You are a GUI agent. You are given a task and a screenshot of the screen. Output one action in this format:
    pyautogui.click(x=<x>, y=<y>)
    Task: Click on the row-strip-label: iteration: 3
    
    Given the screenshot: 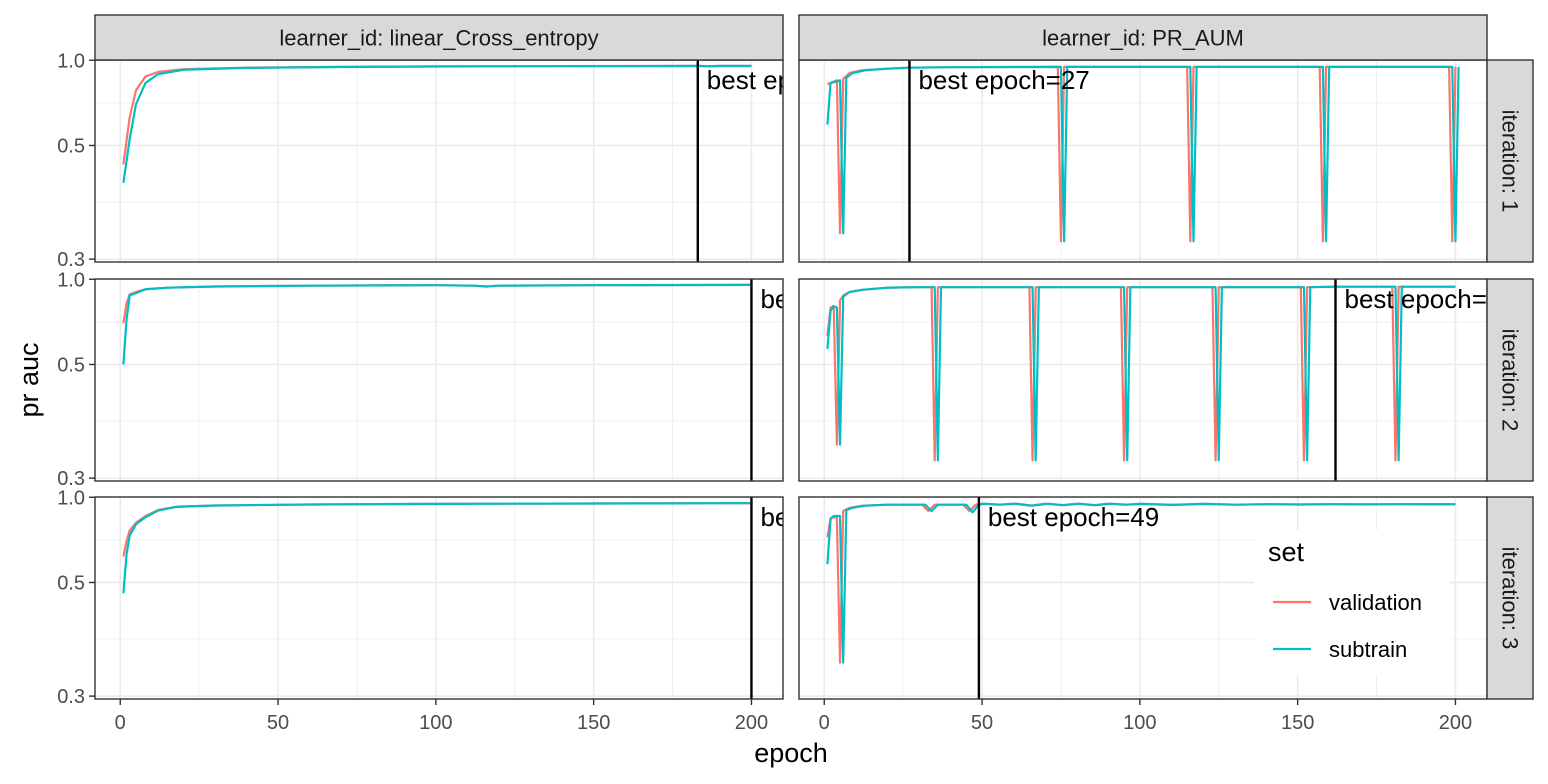 What is the action you would take?
    pyautogui.click(x=1510, y=598)
    